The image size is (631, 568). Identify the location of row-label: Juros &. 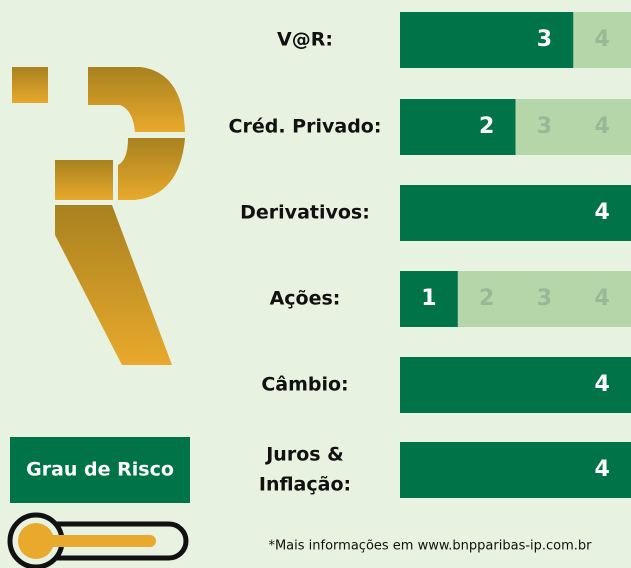
(304, 455).